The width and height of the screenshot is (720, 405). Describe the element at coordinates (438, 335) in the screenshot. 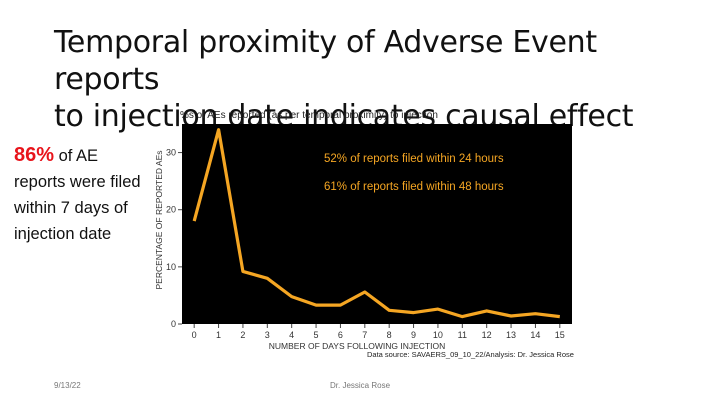

I see `x-tick-label: 10` at that location.